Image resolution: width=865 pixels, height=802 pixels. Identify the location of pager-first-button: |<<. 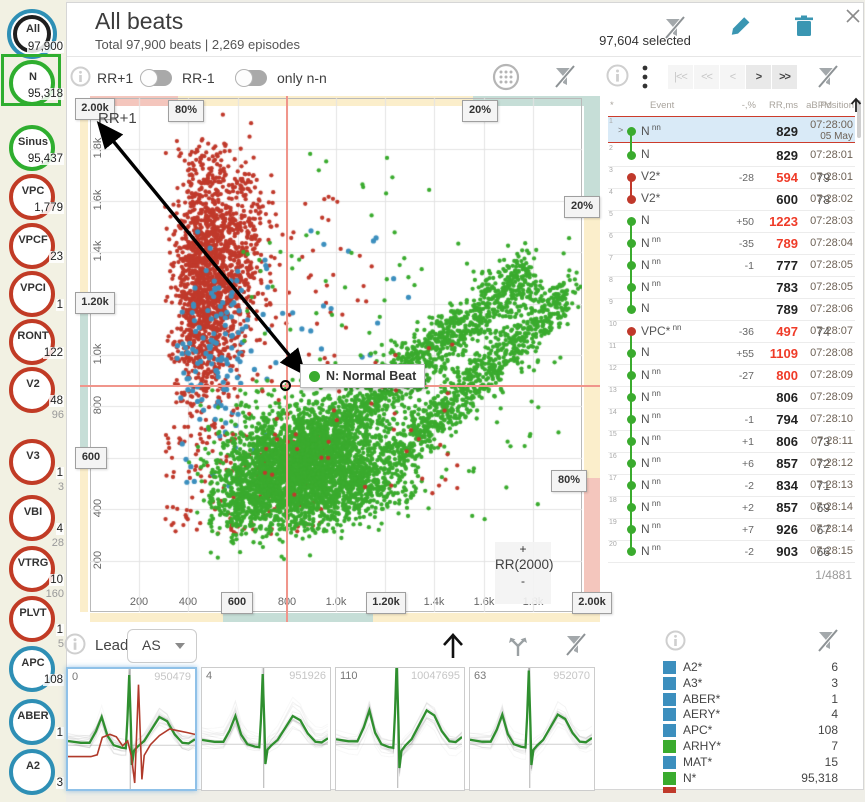
(680, 77).